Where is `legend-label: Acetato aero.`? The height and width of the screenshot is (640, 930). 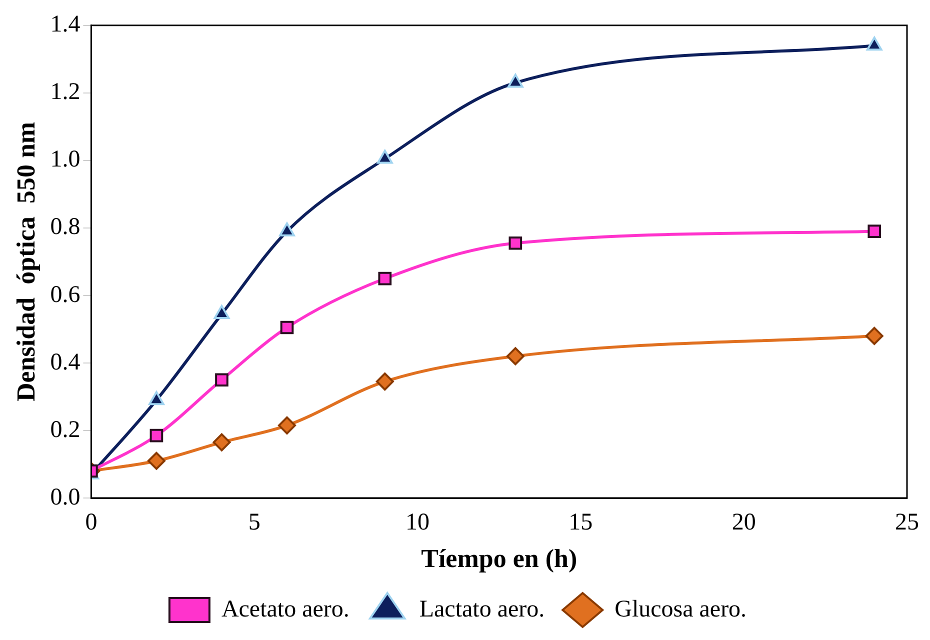
legend-label: Acetato aero. is located at coordinates (285, 609).